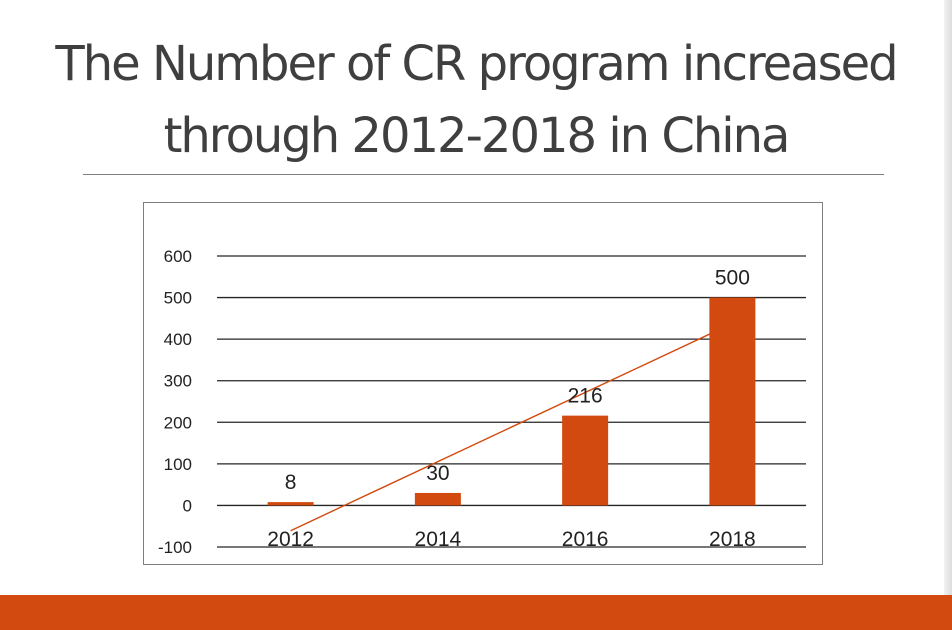  Describe the element at coordinates (732, 278) in the screenshot. I see `data-label: 500` at that location.